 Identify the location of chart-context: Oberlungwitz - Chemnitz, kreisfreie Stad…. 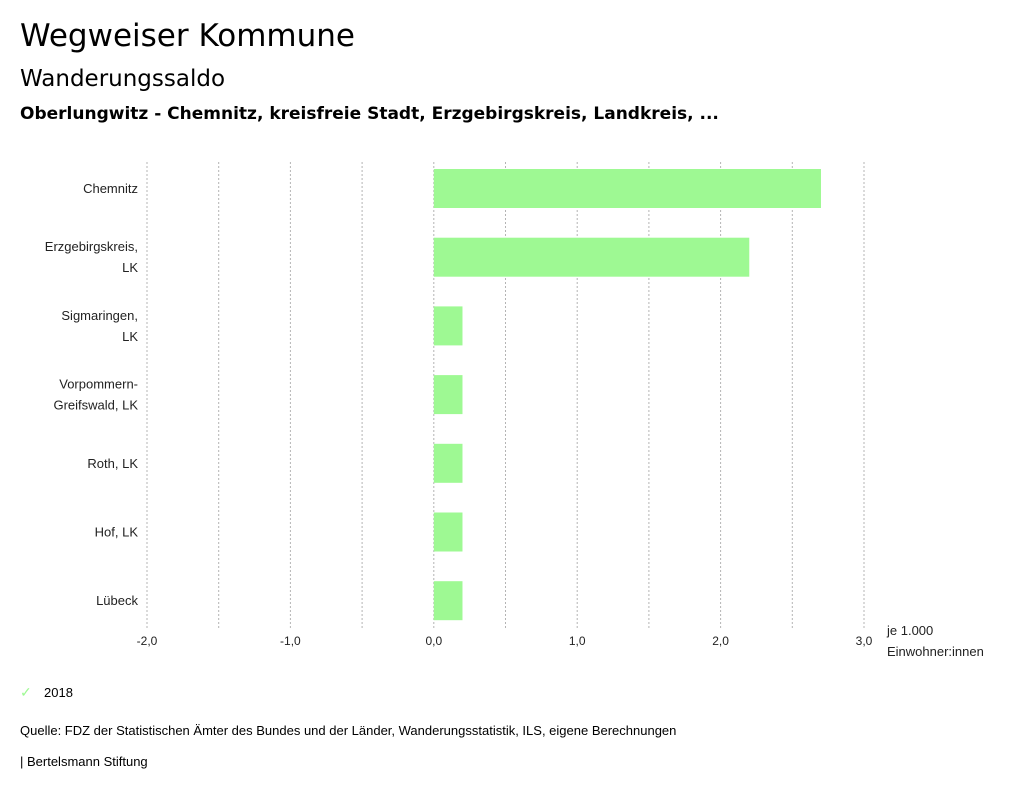
(369, 114).